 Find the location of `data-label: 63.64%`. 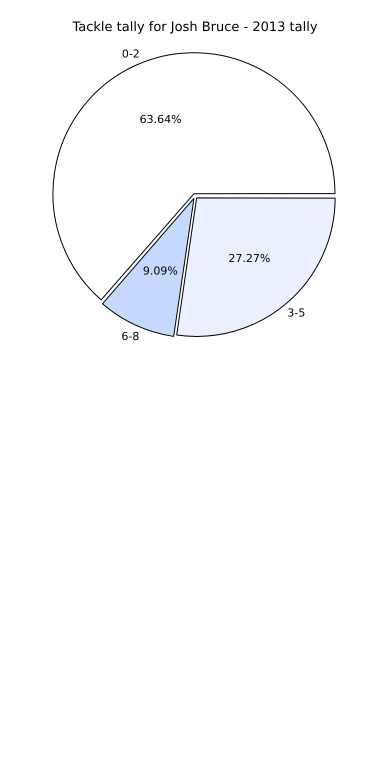

data-label: 63.64% is located at coordinates (161, 119).